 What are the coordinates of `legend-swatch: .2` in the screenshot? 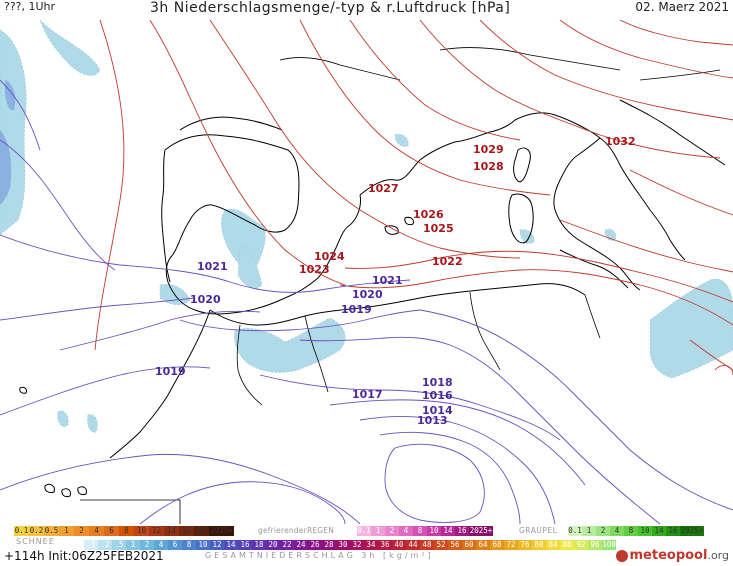 It's located at (105, 545).